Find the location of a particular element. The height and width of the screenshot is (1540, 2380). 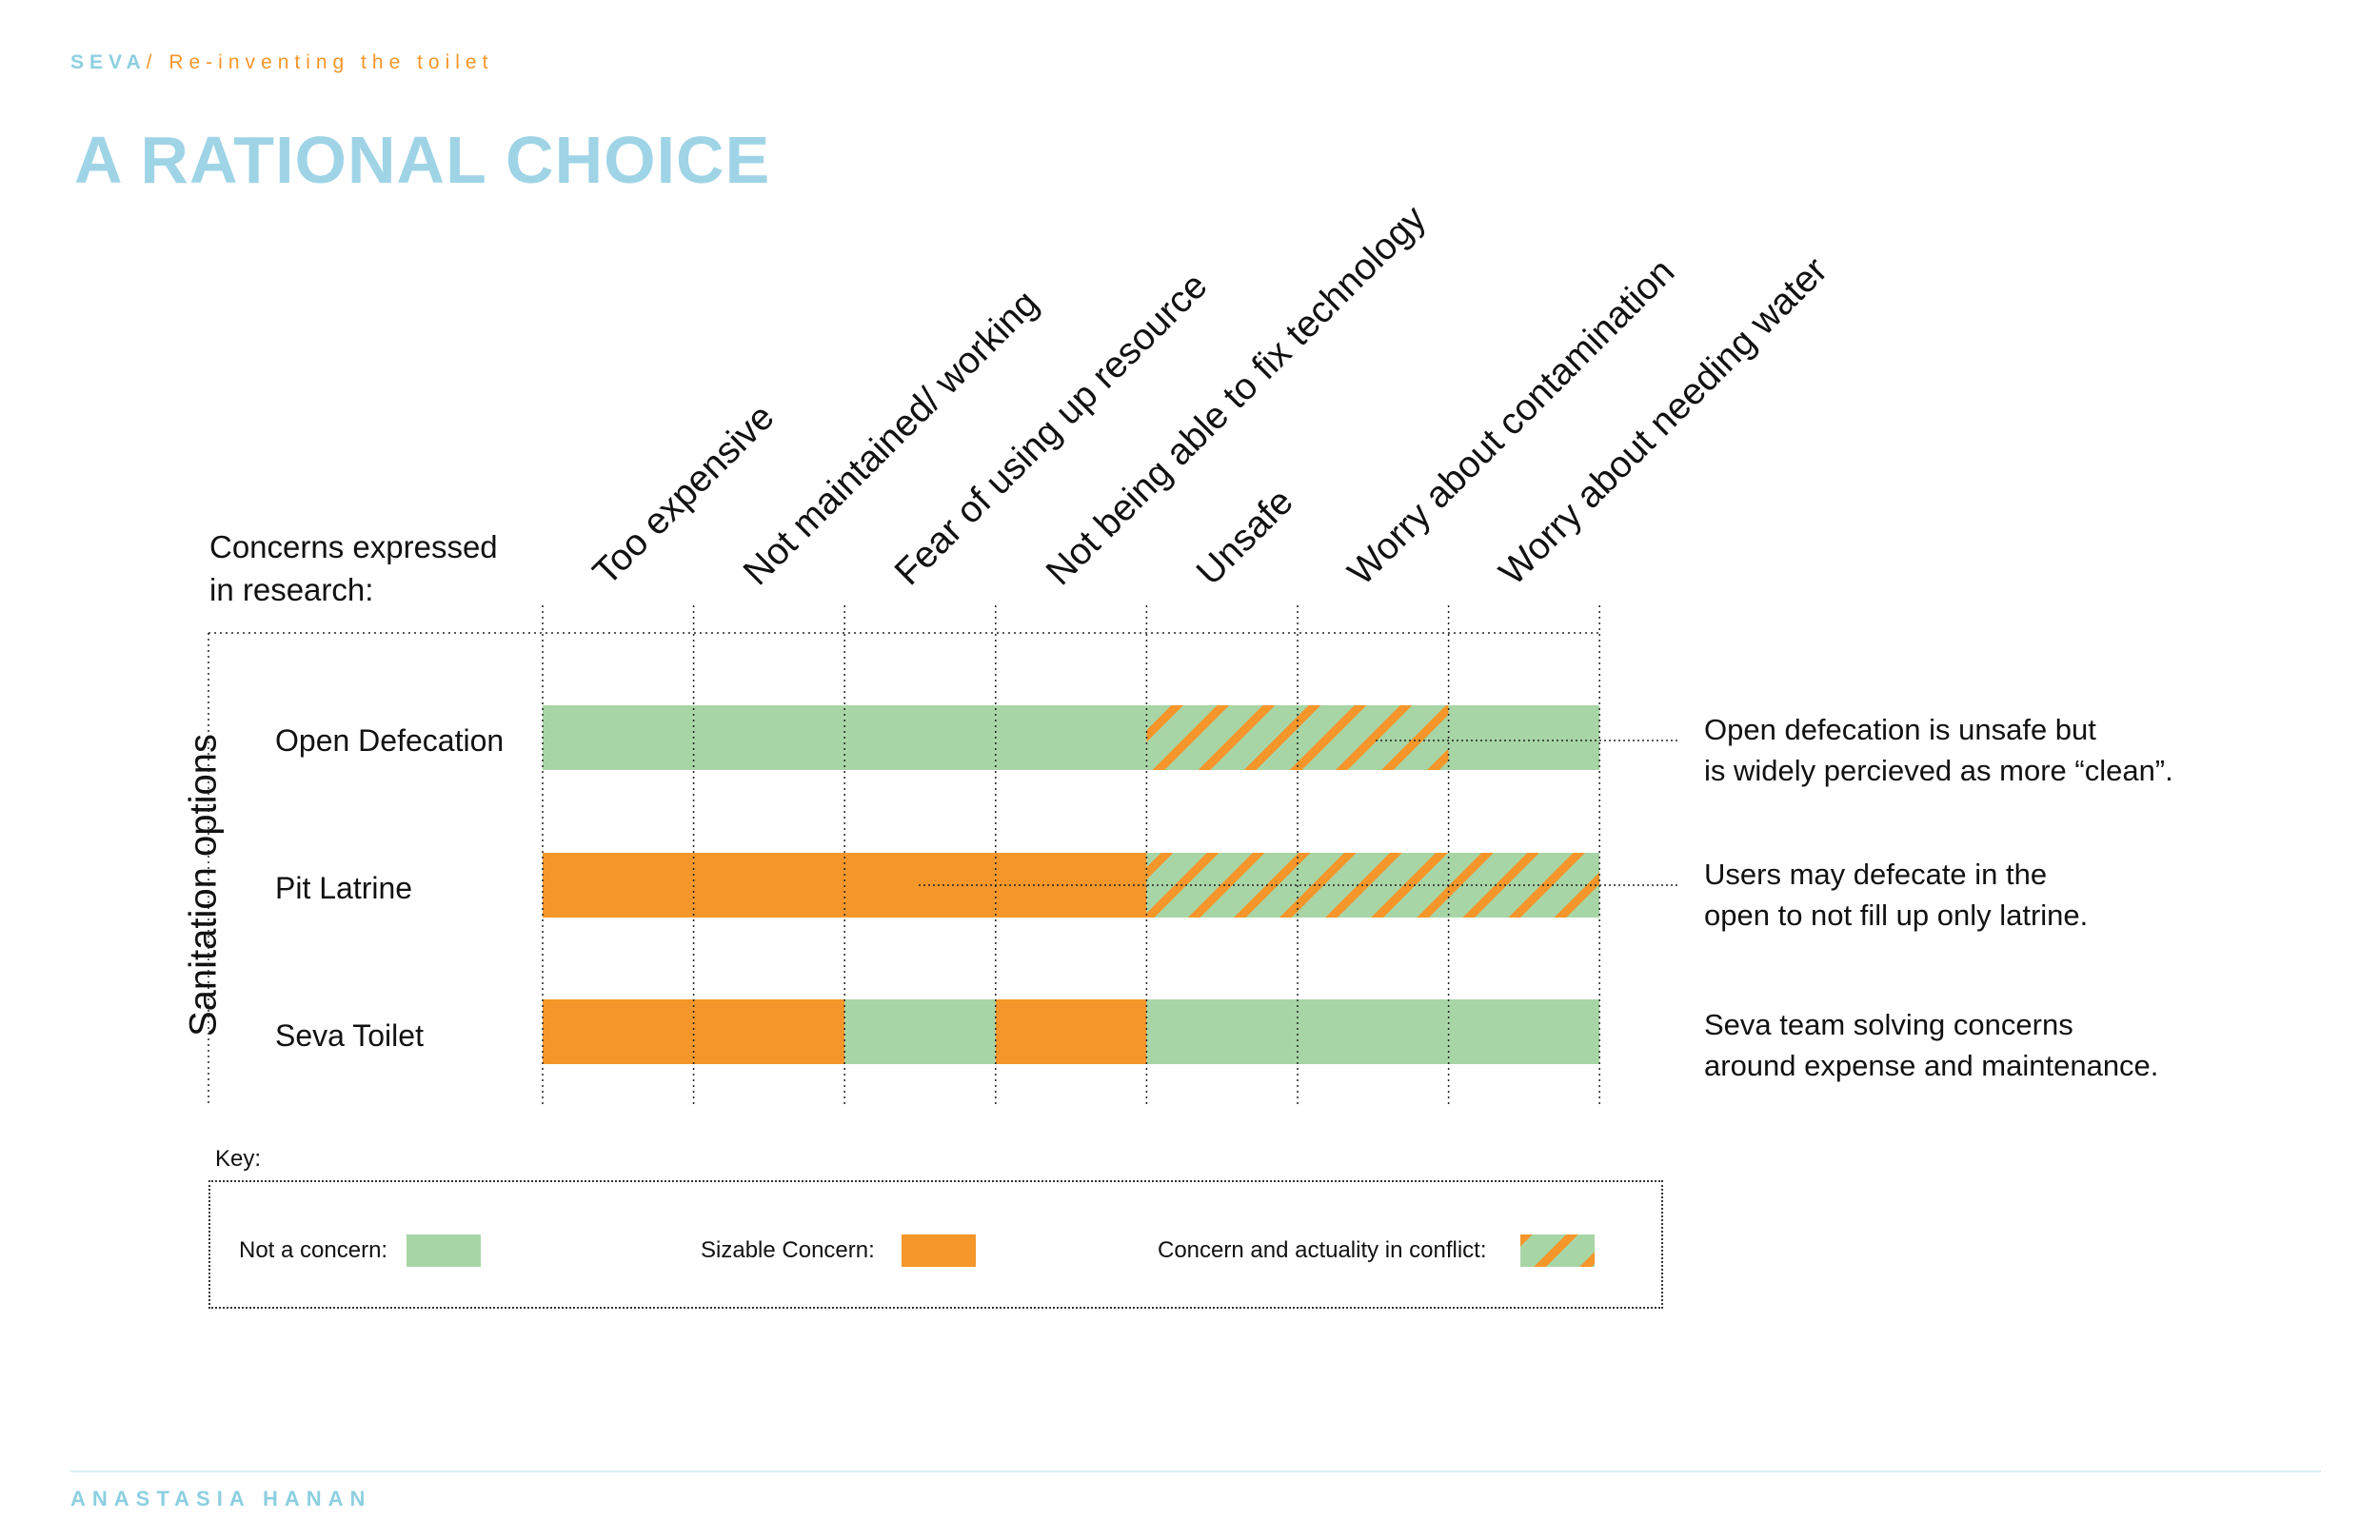

page-title: A RATIONAL CHOICE is located at coordinates (422, 160).